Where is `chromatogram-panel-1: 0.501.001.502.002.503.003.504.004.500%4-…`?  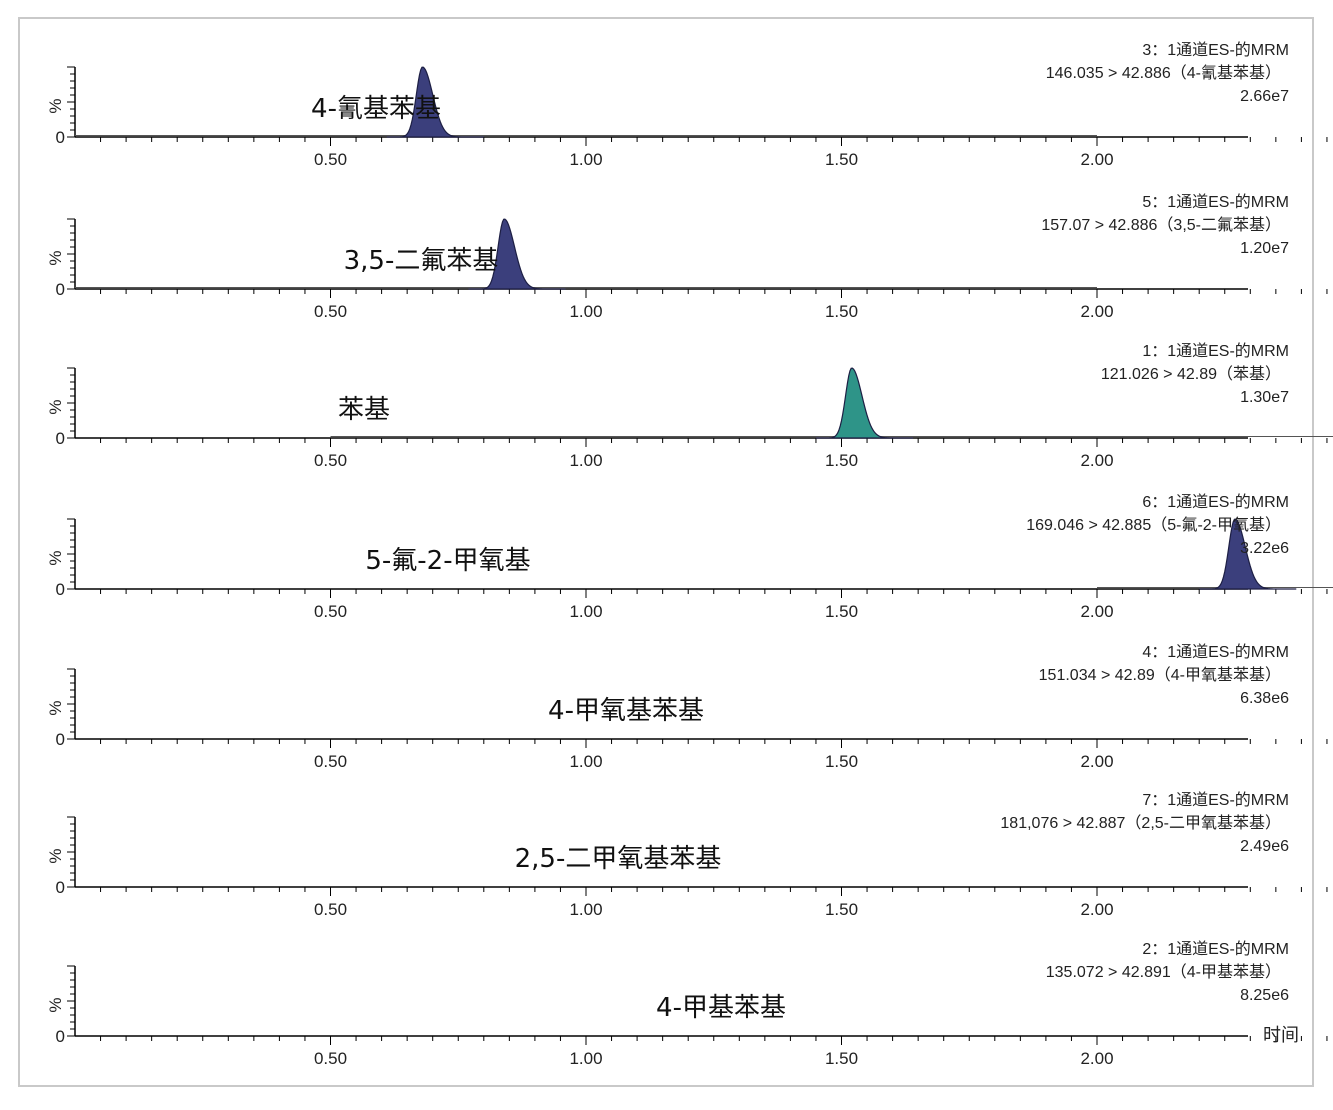 chromatogram-panel-1: 0.501.001.502.002.503.003.504.004.500%4-… is located at coordinates (687, 105).